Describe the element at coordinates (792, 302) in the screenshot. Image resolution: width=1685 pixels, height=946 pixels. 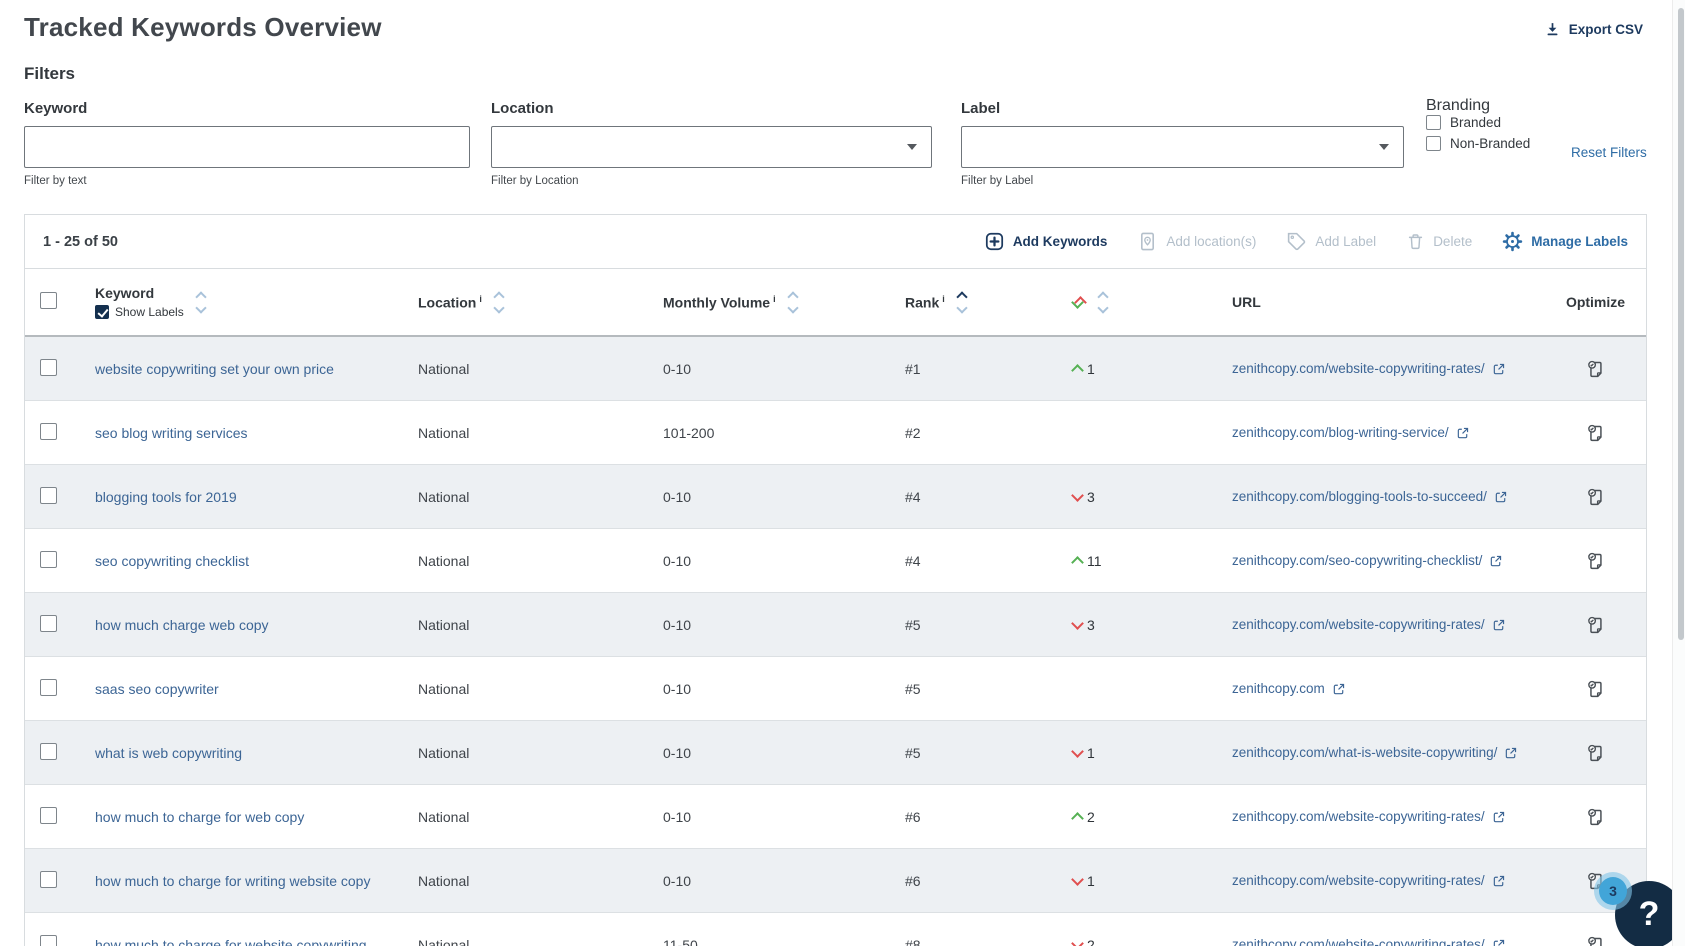
I see `volume-sort-icon` at that location.